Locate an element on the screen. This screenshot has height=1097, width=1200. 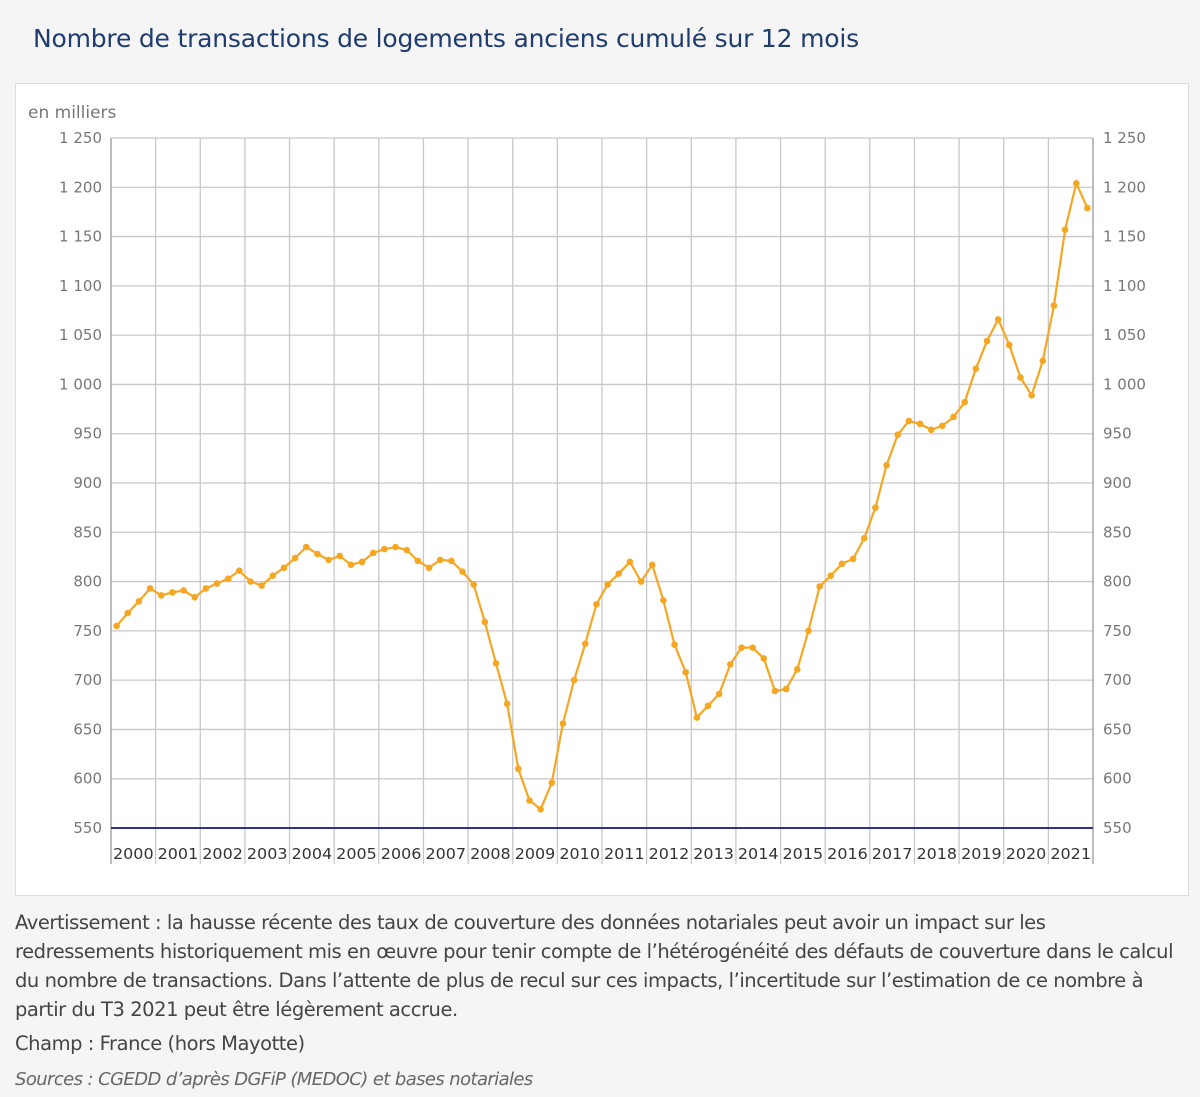
x-tick-label: 2014 is located at coordinates (758, 854).